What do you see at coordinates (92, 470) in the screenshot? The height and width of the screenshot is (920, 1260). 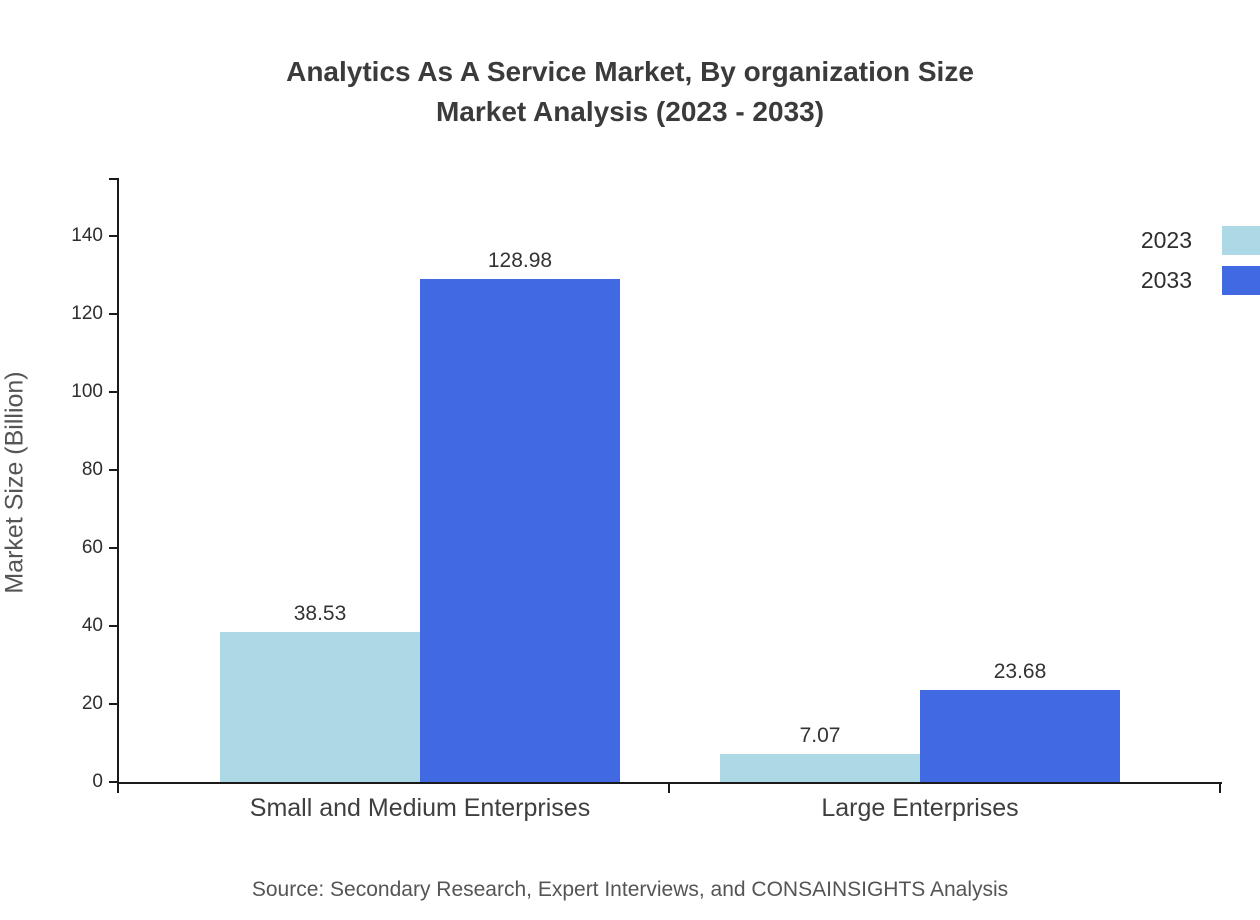 I see `y-tick-label: 80` at bounding box center [92, 470].